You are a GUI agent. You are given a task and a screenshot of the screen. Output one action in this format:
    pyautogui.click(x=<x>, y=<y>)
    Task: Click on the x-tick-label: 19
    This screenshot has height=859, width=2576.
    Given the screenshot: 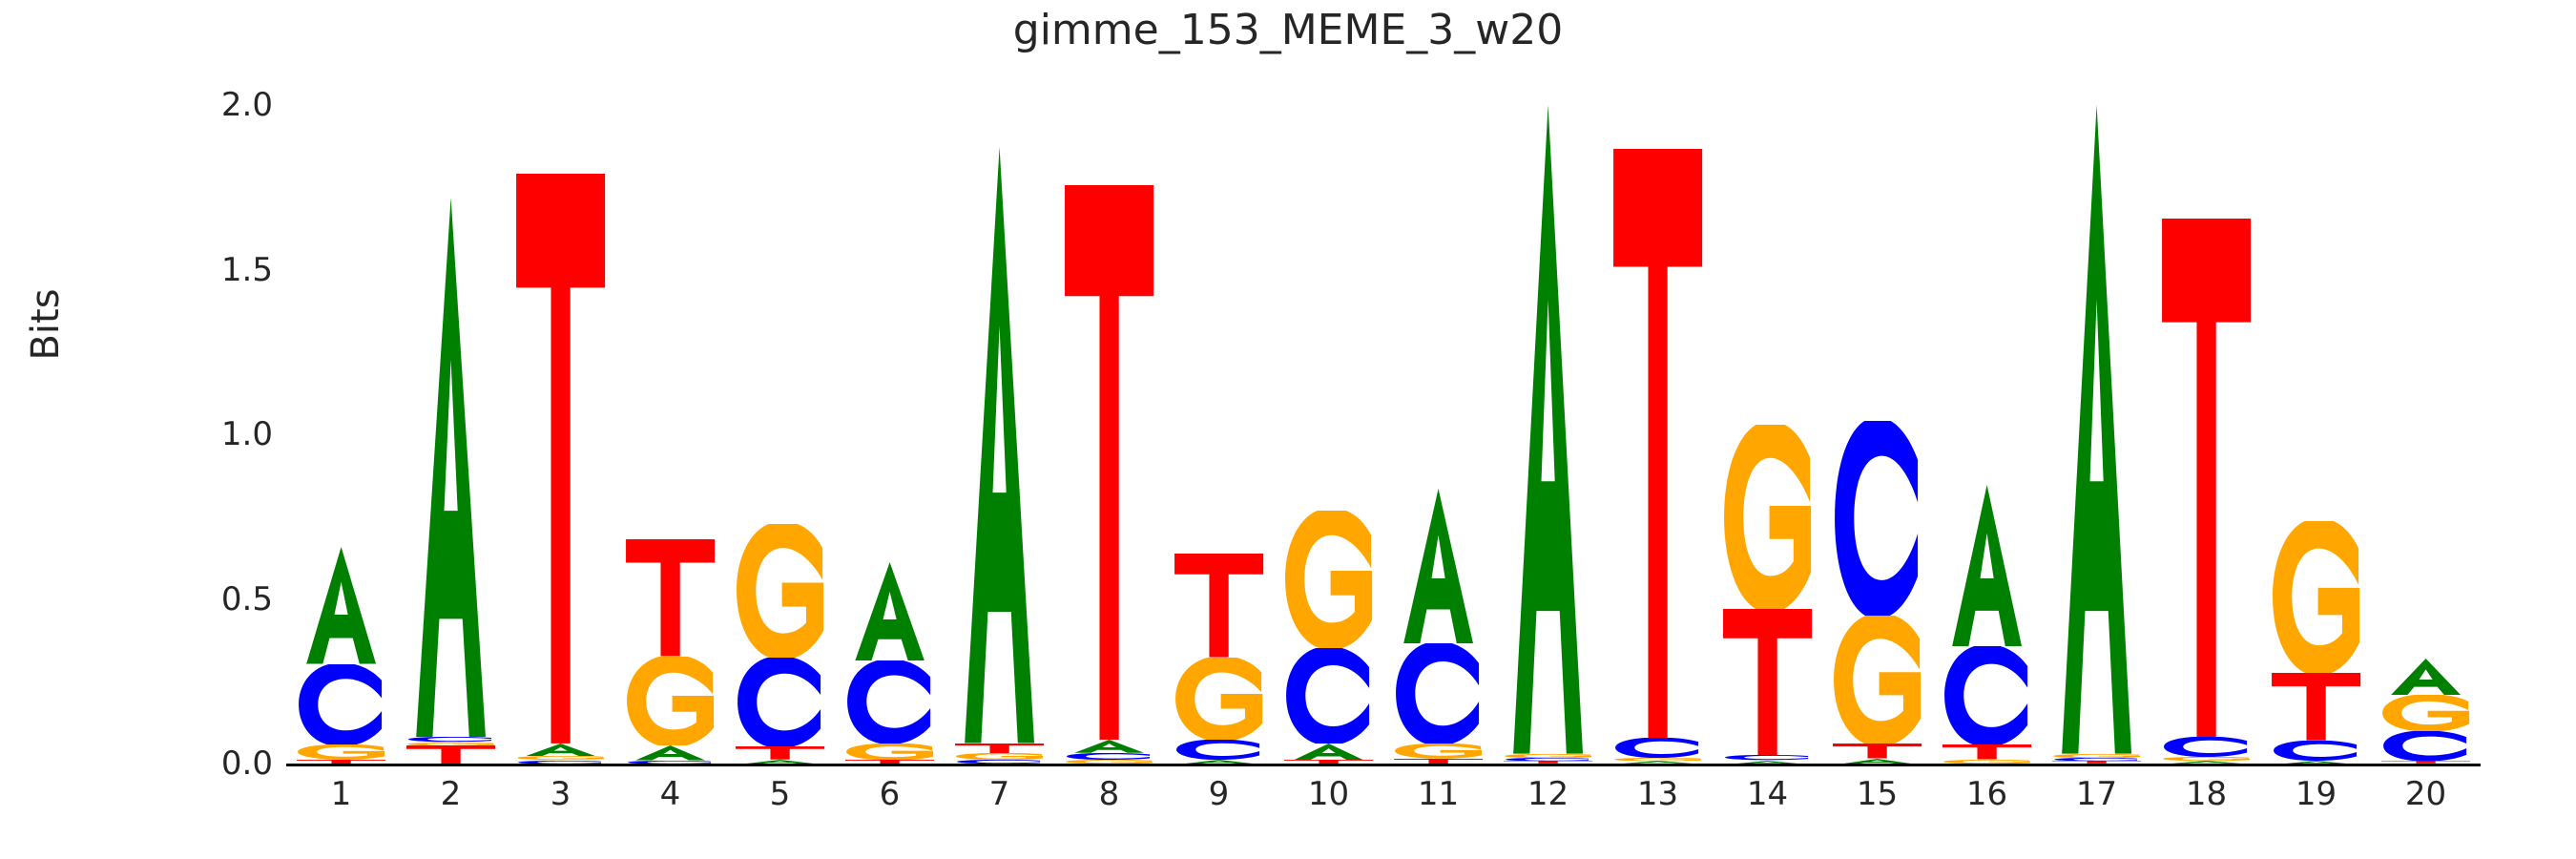 What is the action you would take?
    pyautogui.click(x=2316, y=794)
    